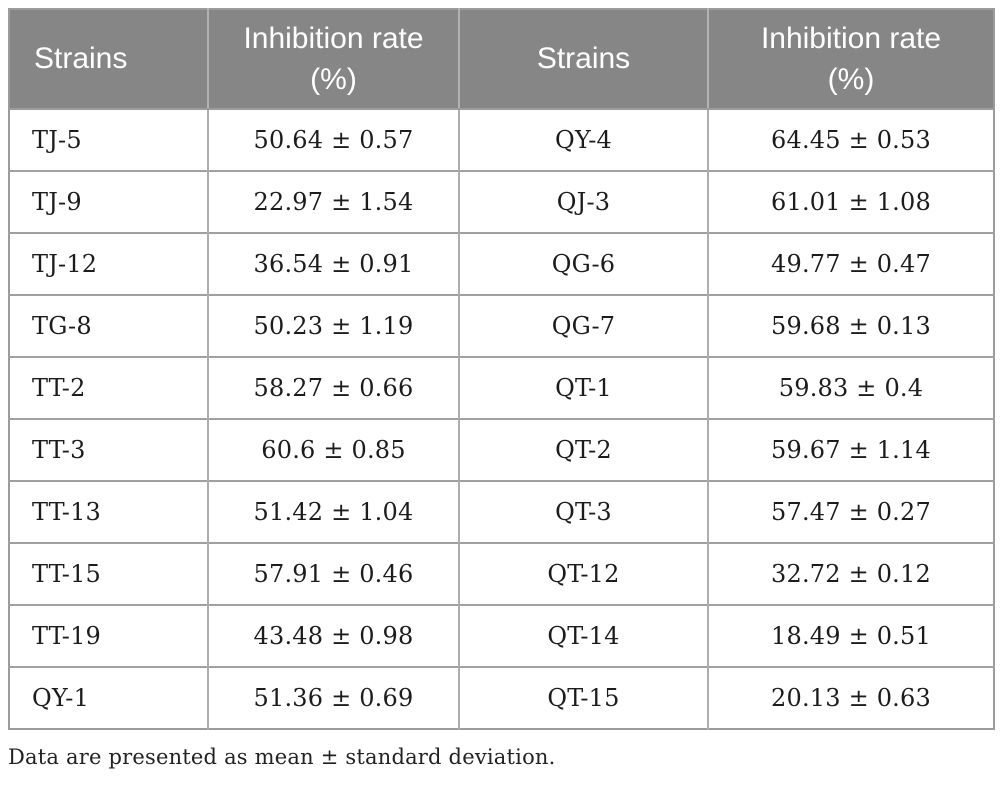  Describe the element at coordinates (583, 635) in the screenshot. I see `strain-cell: QT-14` at that location.